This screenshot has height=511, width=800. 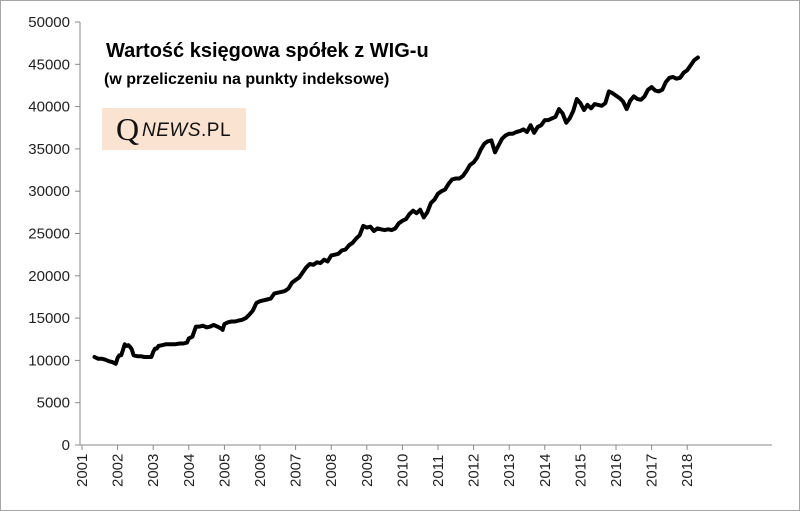 What do you see at coordinates (49, 276) in the screenshot?
I see `y-tick-label: 20000` at bounding box center [49, 276].